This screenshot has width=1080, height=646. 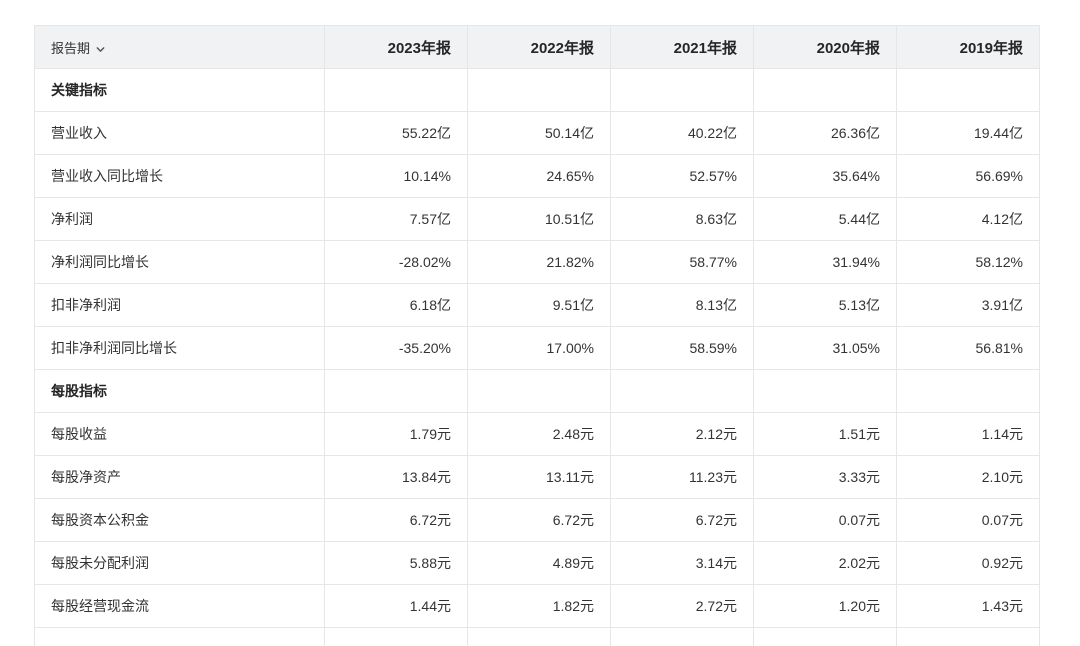 I want to click on table-row: 净利润 7.57亿 10.51亿 8.63亿 5.44亿 4.12亿, so click(x=537, y=219).